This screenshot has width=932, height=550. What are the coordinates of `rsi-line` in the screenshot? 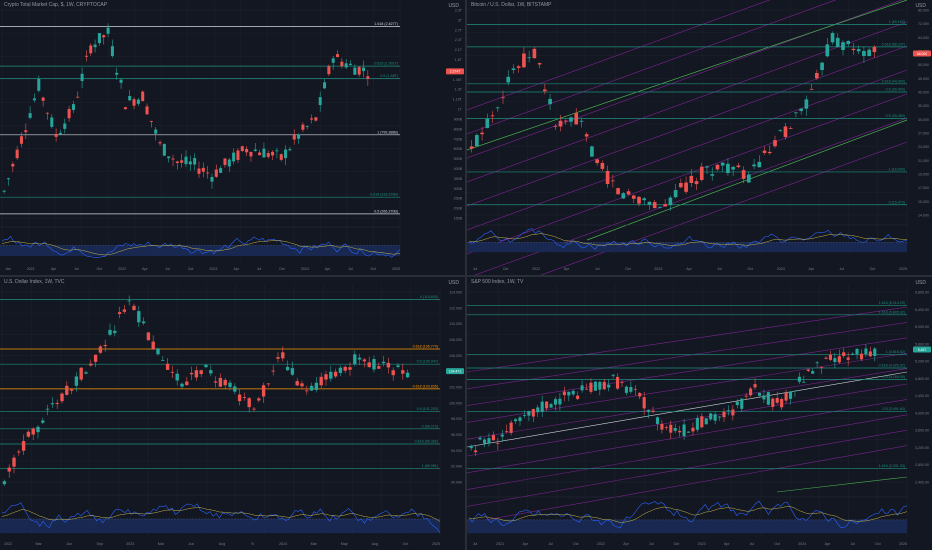 It's located at (688, 514).